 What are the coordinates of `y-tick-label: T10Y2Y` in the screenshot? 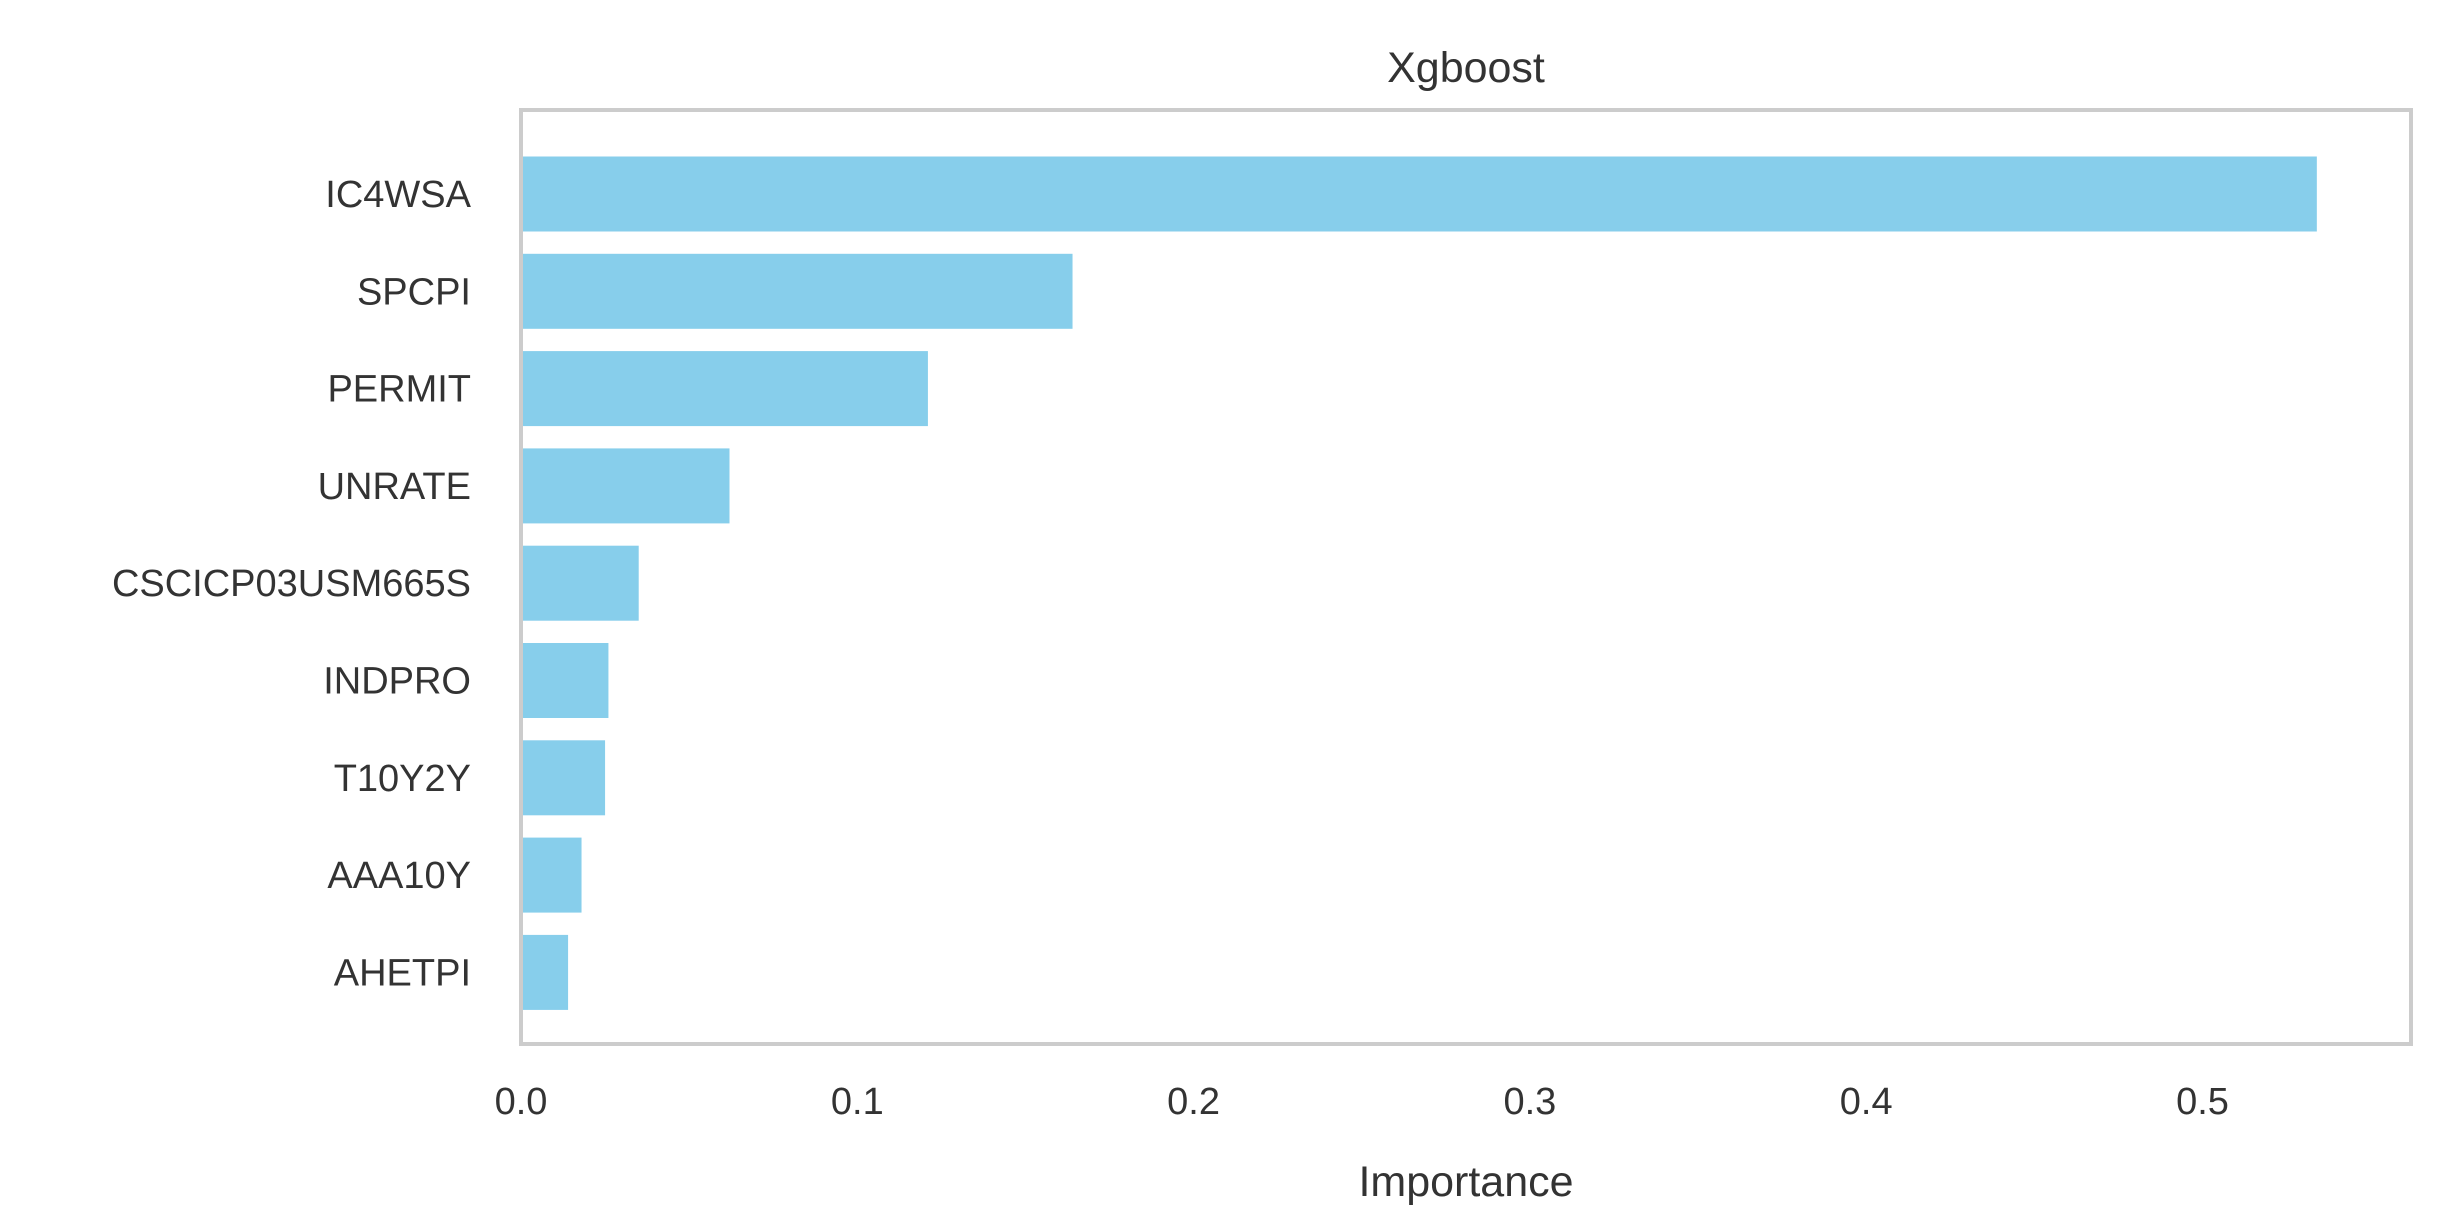 It's located at (402, 779).